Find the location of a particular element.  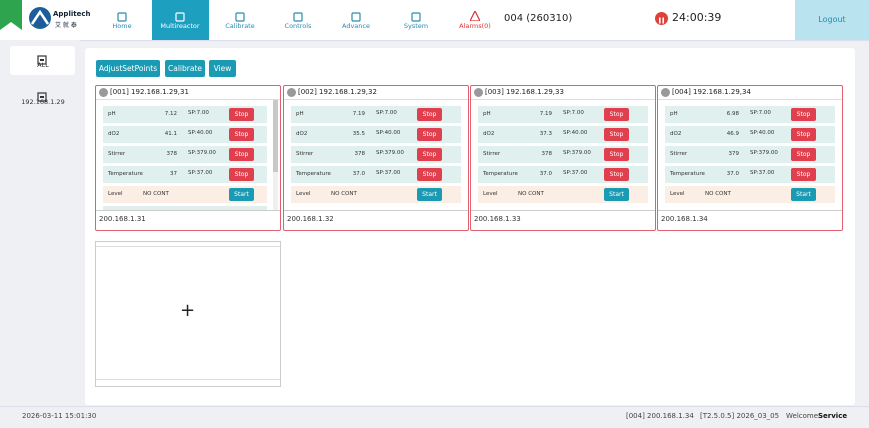

sensor-name: dO2 is located at coordinates (676, 134).